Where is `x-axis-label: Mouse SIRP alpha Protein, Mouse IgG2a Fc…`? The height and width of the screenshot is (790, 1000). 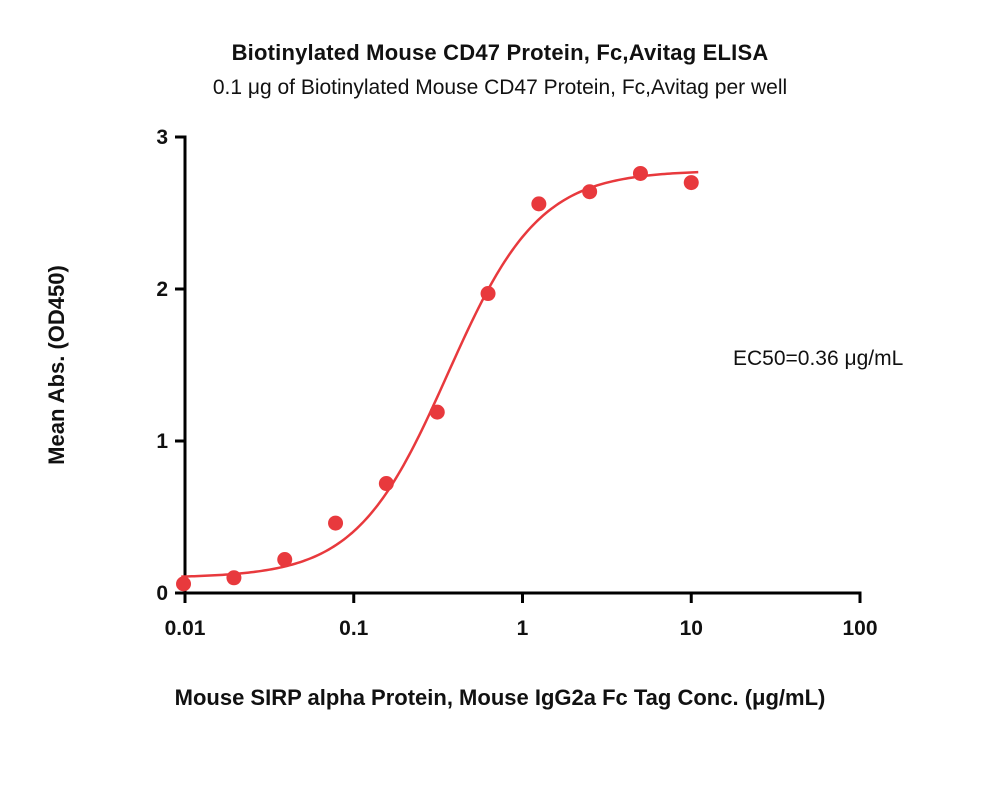 x-axis-label: Mouse SIRP alpha Protein, Mouse IgG2a Fc… is located at coordinates (500, 697).